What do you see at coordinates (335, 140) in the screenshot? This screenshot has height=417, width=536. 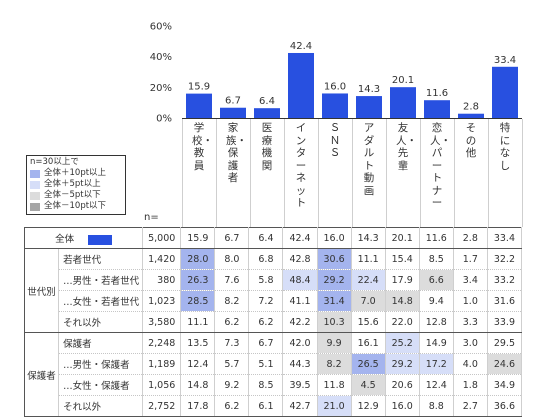 I see `category-label: ＳＮＳ` at bounding box center [335, 140].